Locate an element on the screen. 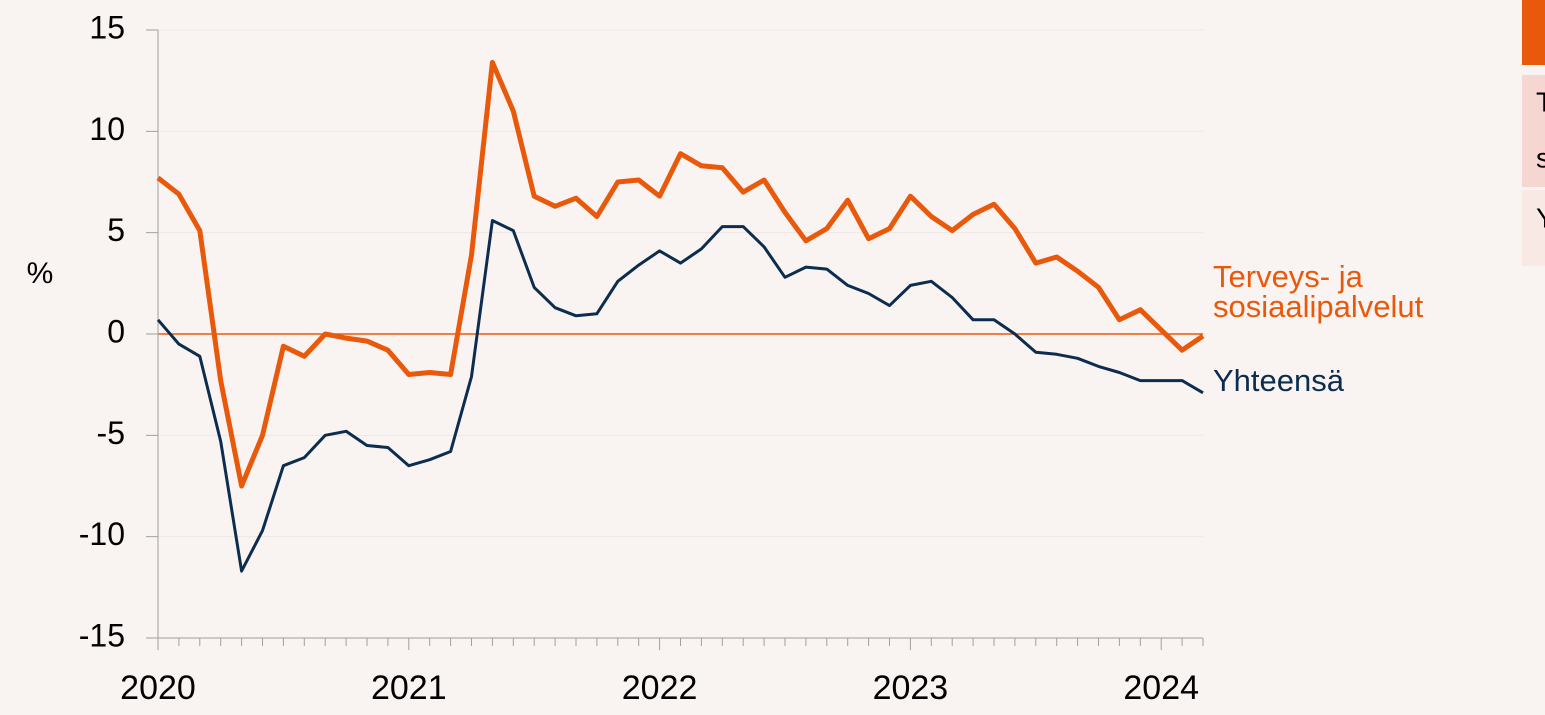 This screenshot has height=715, width=1545. x-tick-label: 2021 is located at coordinates (409, 688).